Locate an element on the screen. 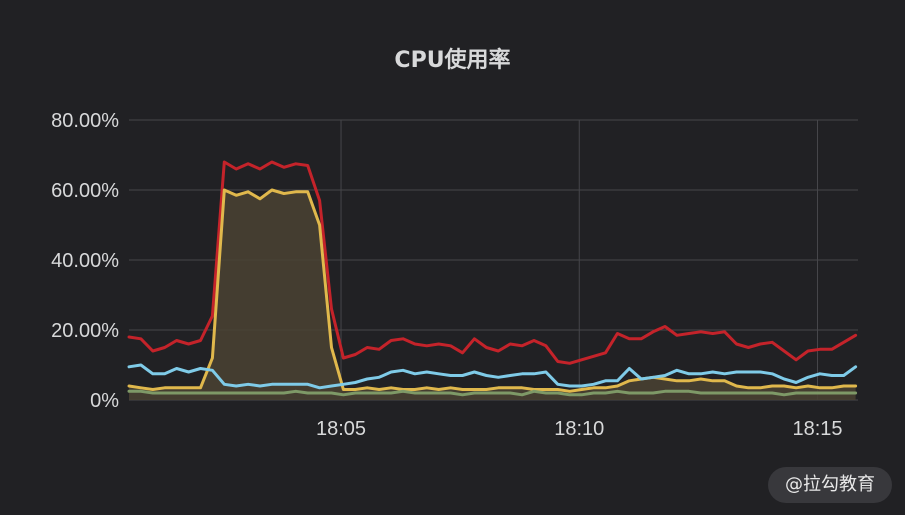 The width and height of the screenshot is (905, 515). chart-title: CPU使用率 is located at coordinates (452, 60).